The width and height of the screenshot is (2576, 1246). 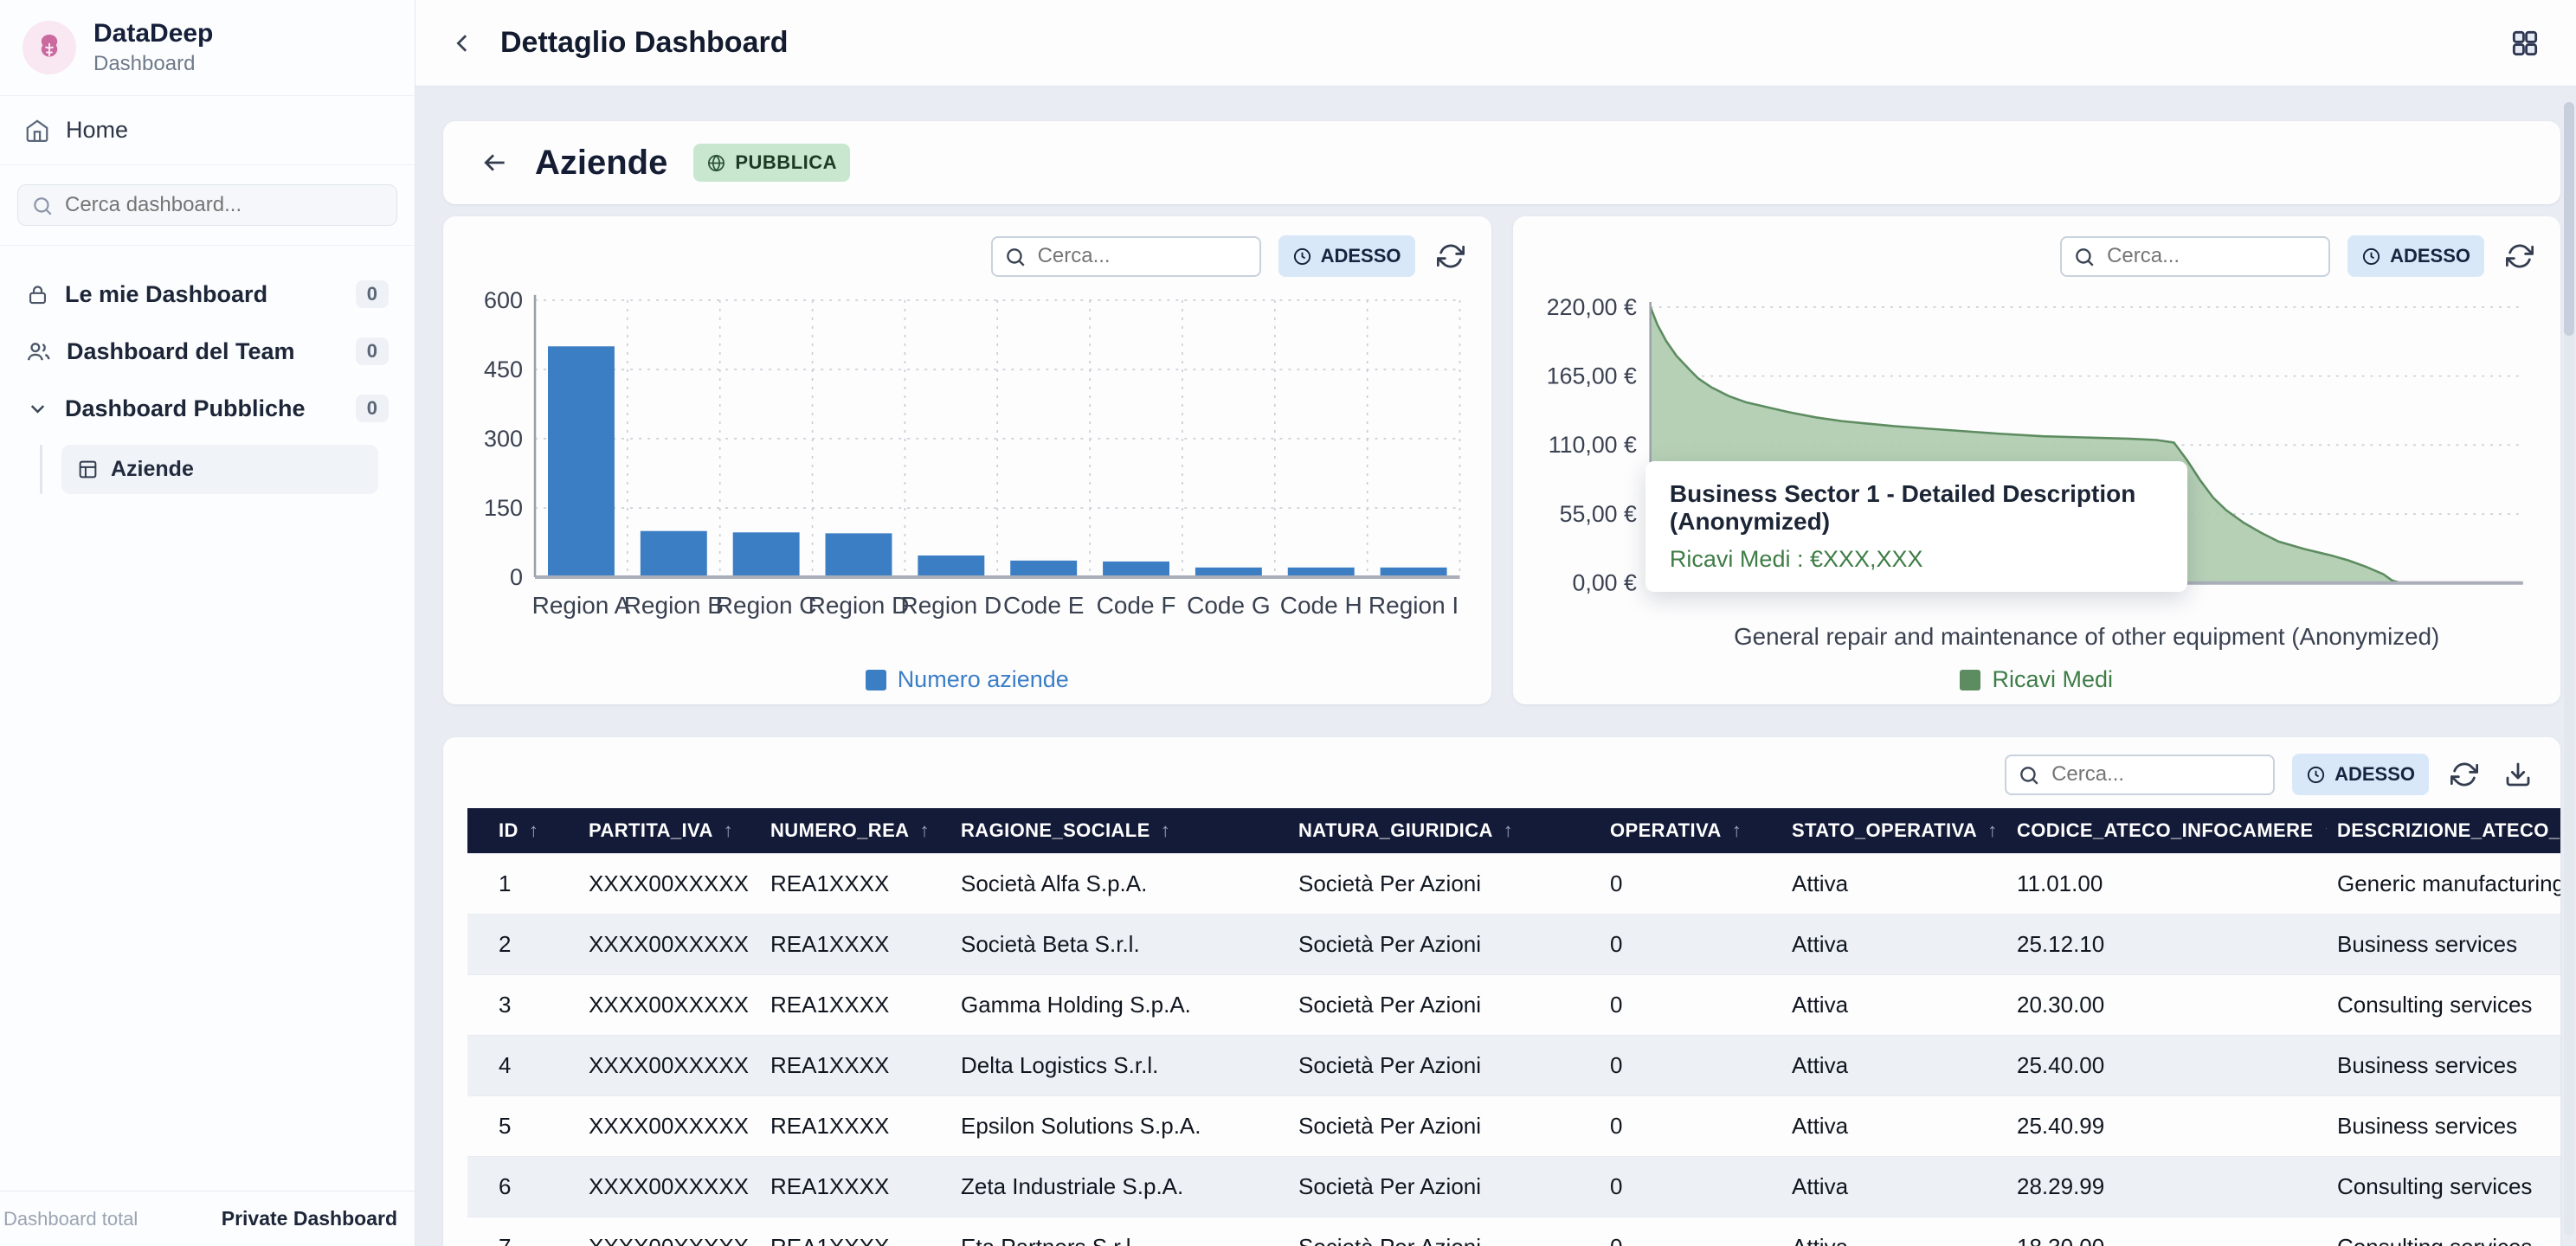 I want to click on column-header-descrizione_ateco_infocamere: DESCRIZIONE_ATECO_INFOCAMERE, so click(x=2443, y=831).